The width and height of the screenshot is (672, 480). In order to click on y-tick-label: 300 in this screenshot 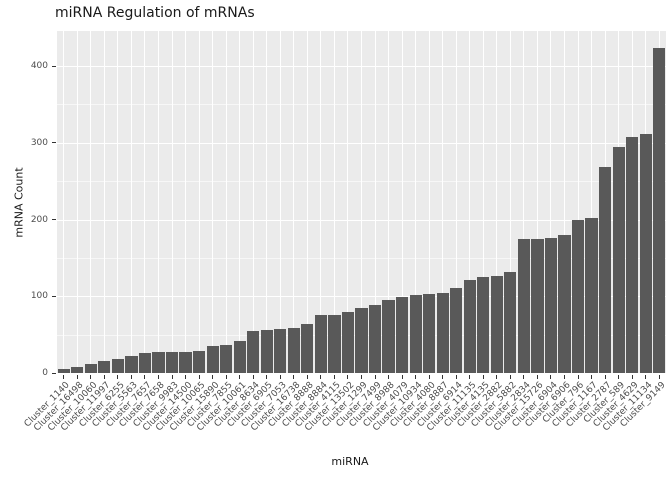, I will do `click(39, 142)`.